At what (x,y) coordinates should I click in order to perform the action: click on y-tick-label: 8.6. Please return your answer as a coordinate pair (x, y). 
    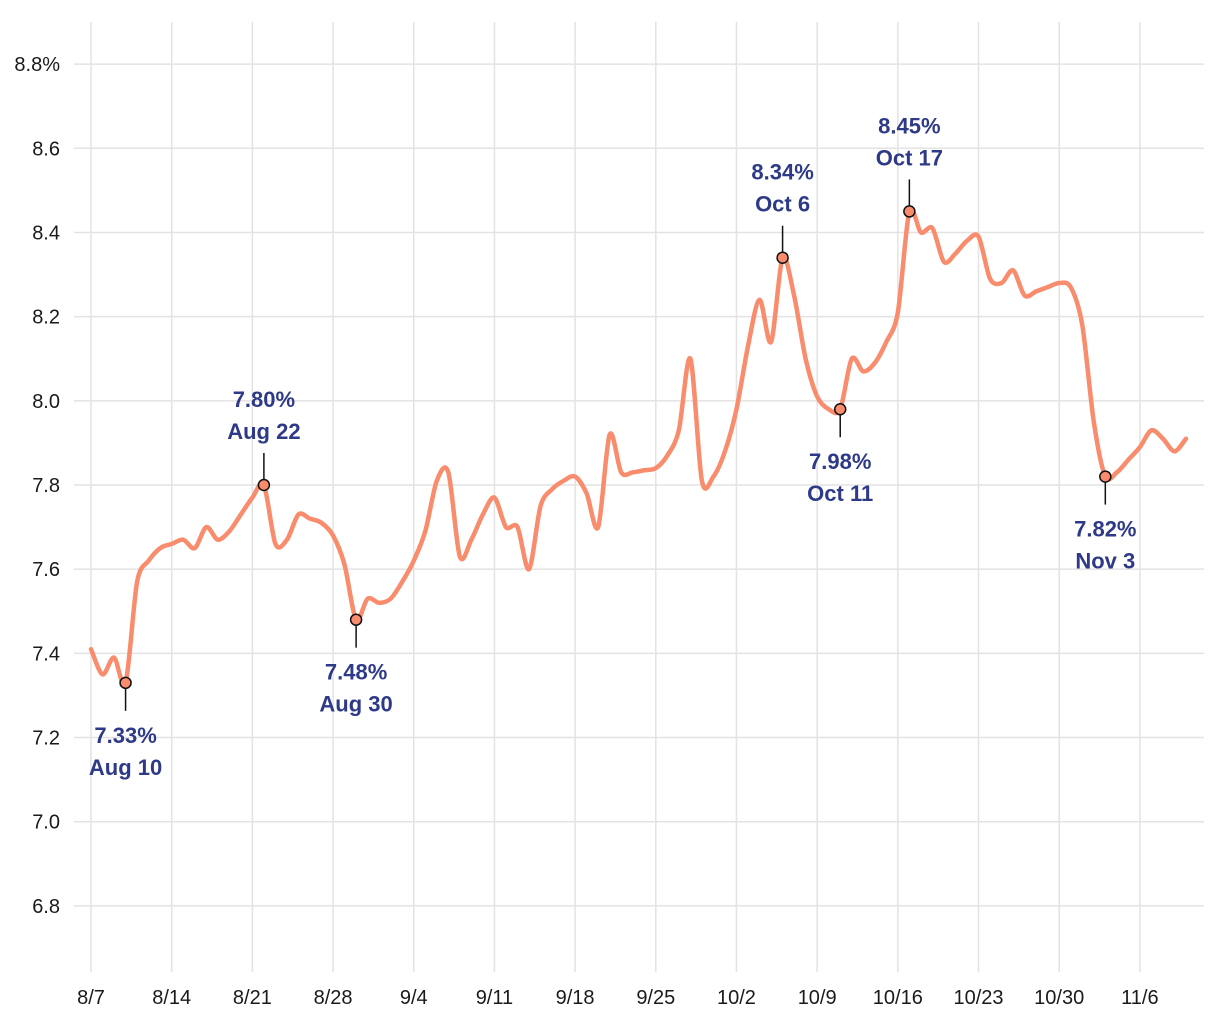
    Looking at the image, I should click on (46, 149).